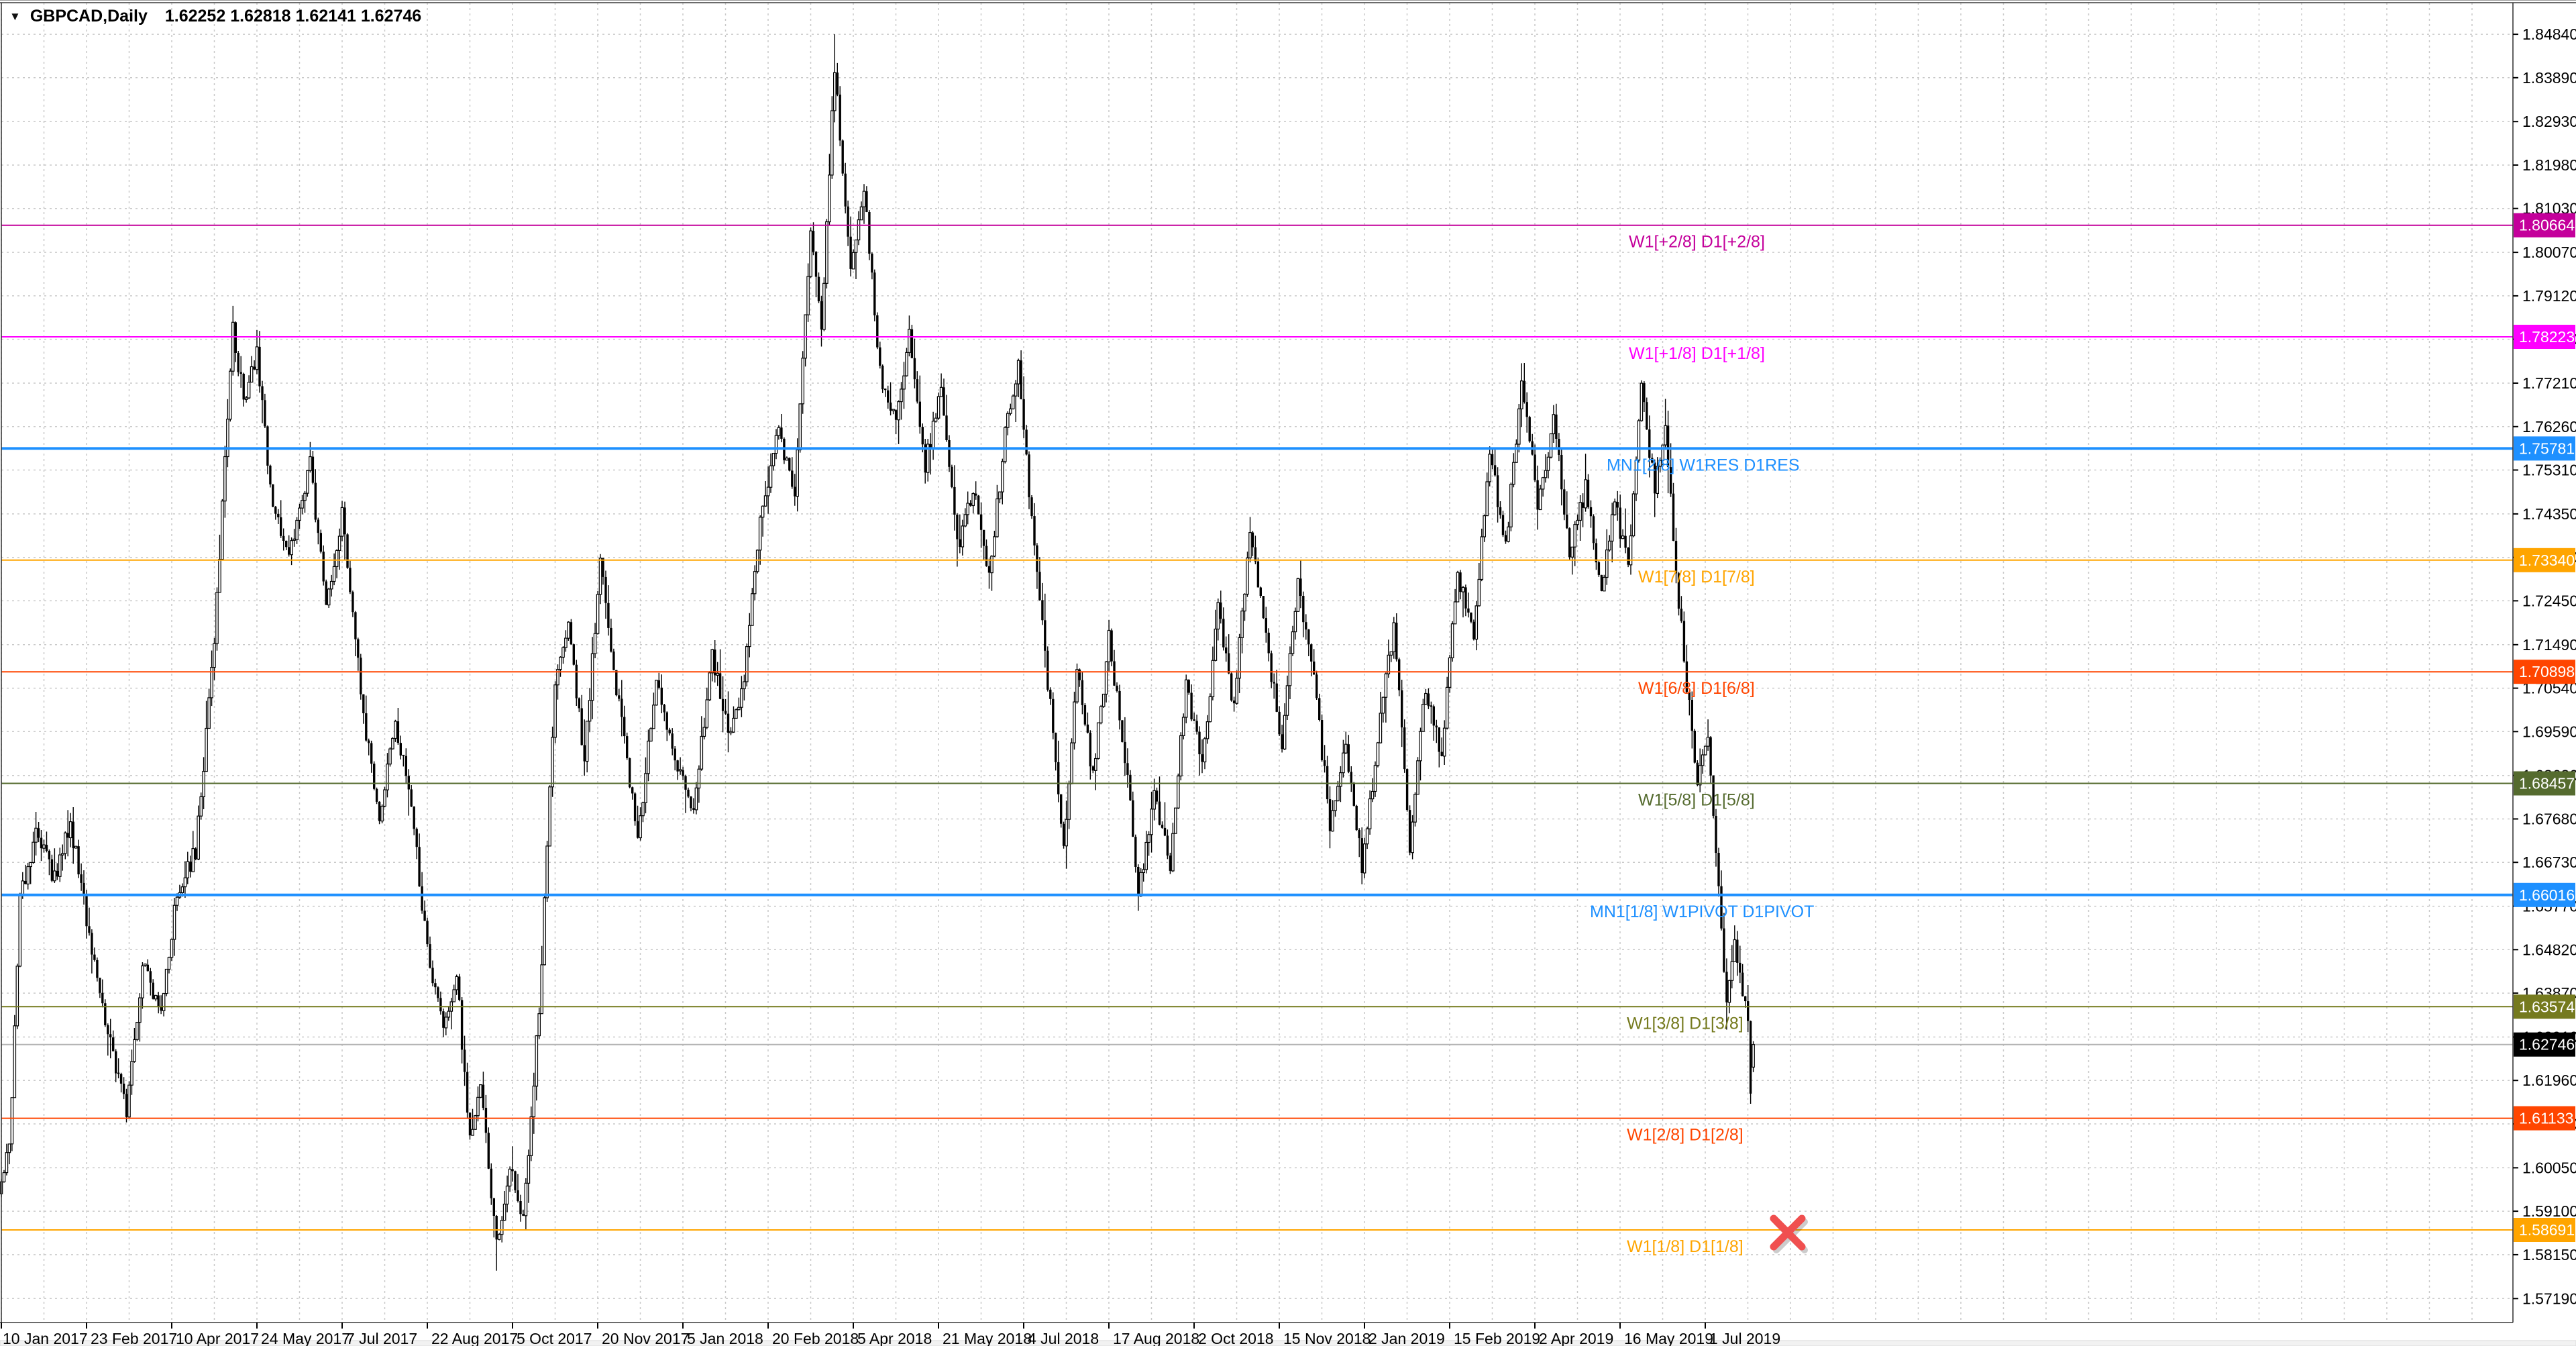 This screenshot has width=2576, height=1346. What do you see at coordinates (2549, 1211) in the screenshot?
I see `price-axis-label: 1.59100` at bounding box center [2549, 1211].